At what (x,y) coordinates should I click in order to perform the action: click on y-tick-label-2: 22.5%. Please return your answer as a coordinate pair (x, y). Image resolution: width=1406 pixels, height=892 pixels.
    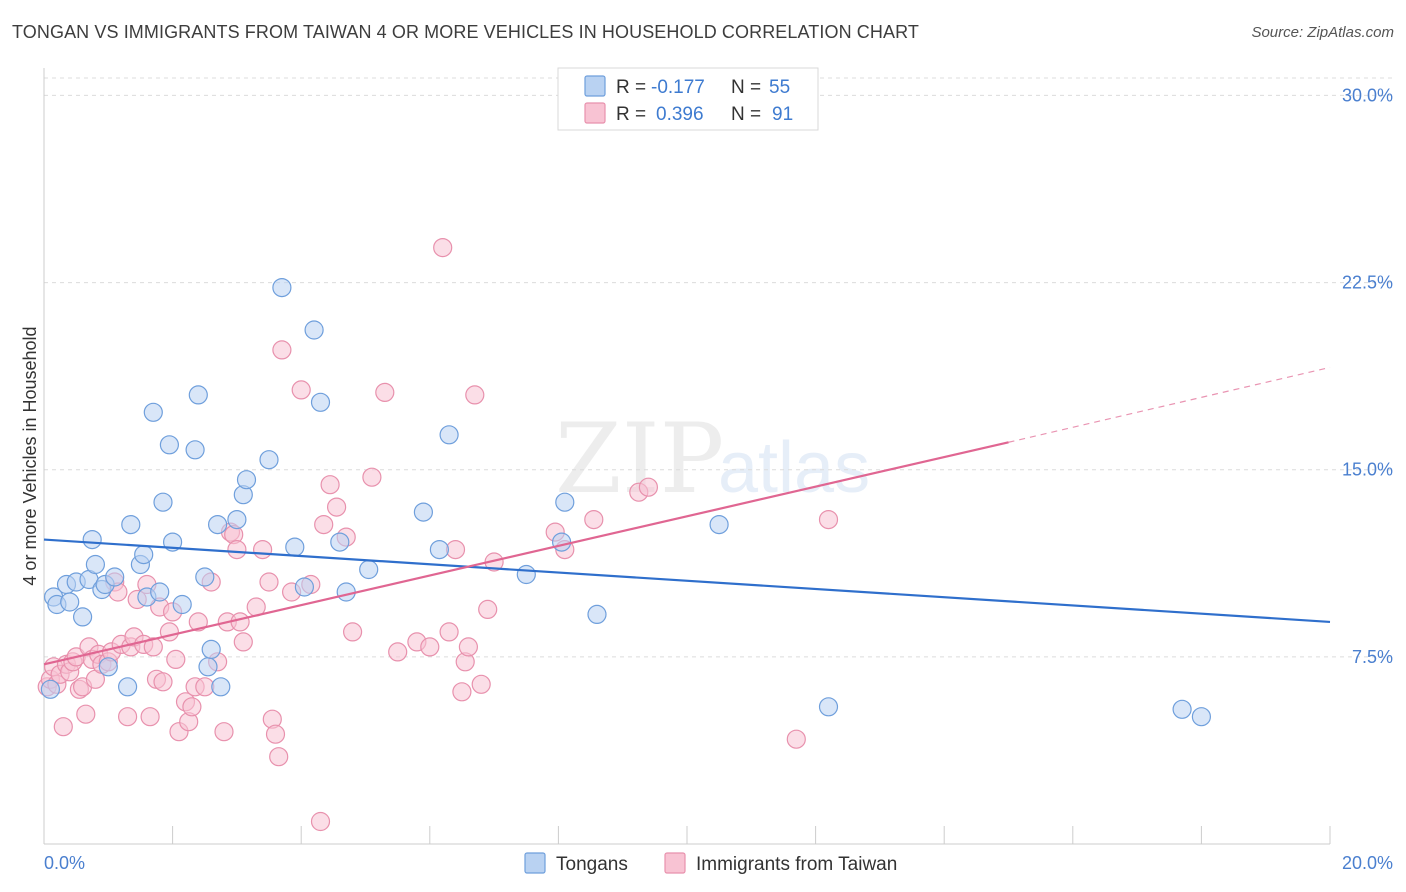
    Looking at the image, I should click on (1367, 283).